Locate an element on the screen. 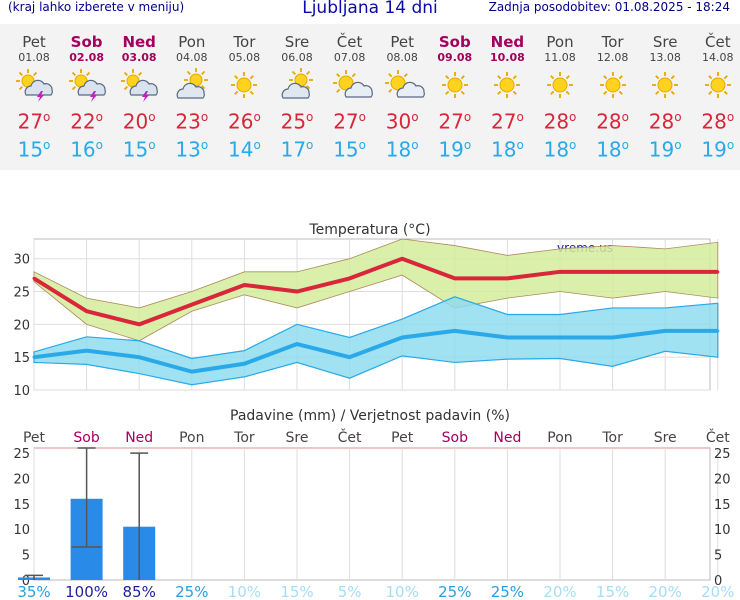  temperature-y-tick-label: 20 is located at coordinates (21, 325).